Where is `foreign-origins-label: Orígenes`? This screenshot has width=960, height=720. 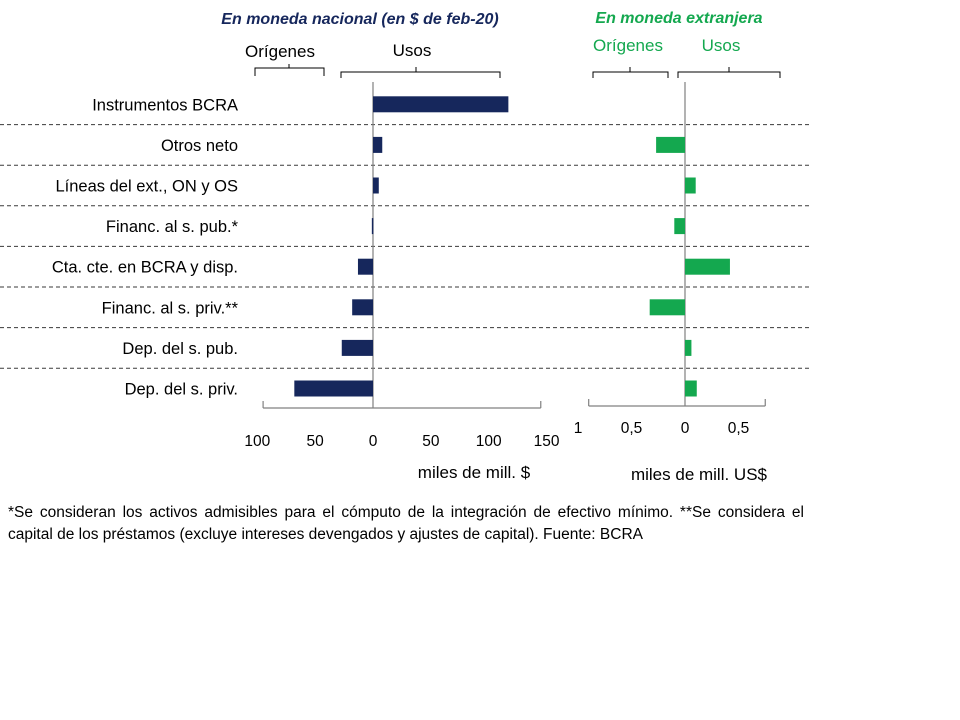 foreign-origins-label: Orígenes is located at coordinates (628, 45).